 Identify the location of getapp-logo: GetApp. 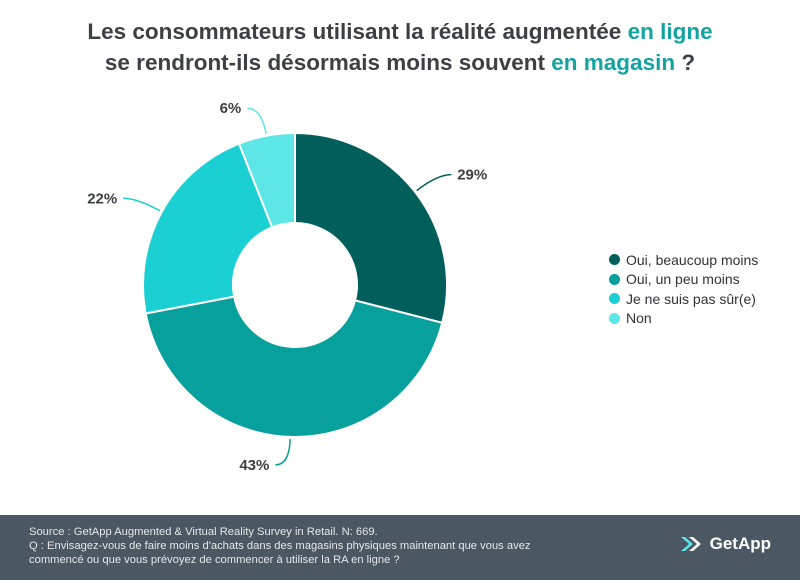
(725, 544).